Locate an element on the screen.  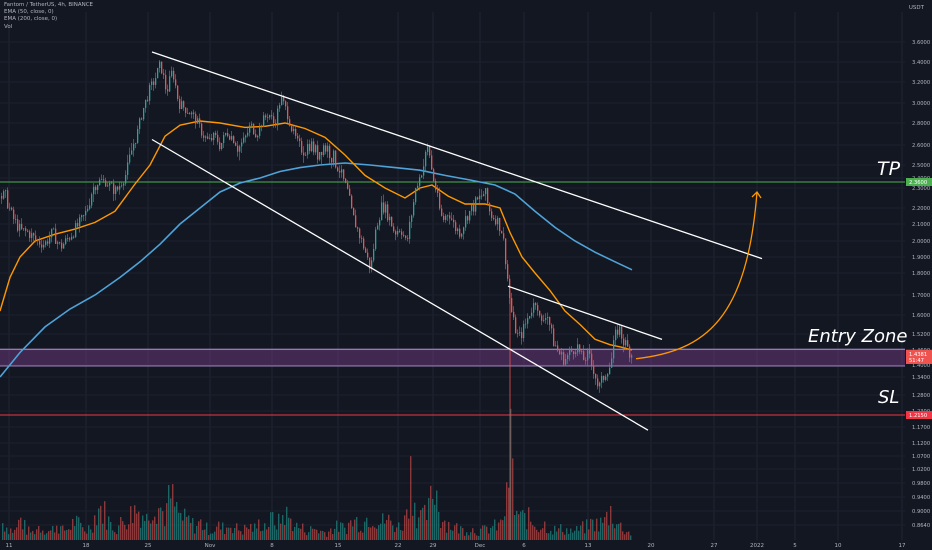
x-tick-label: 11 is located at coordinates (9, 546).